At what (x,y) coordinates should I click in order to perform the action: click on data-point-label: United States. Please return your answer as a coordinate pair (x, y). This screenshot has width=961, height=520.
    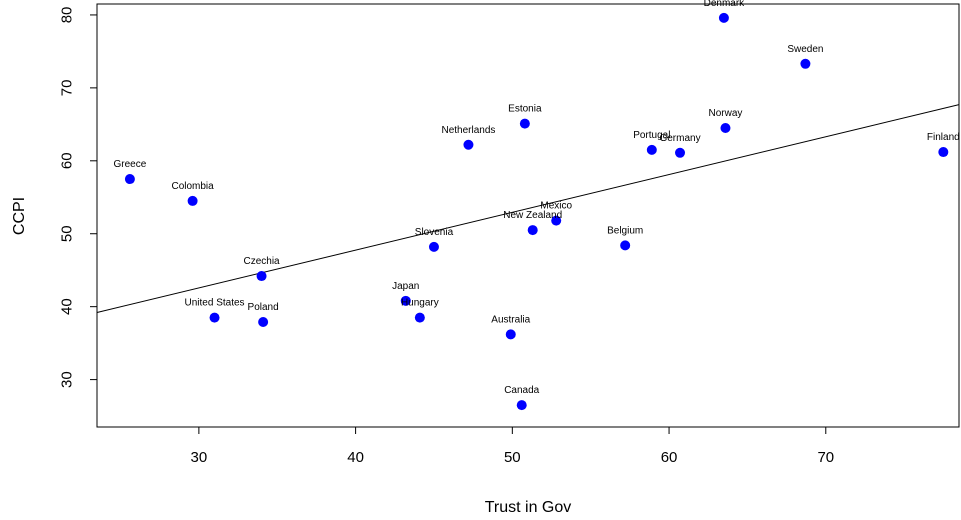
    Looking at the image, I should click on (215, 303).